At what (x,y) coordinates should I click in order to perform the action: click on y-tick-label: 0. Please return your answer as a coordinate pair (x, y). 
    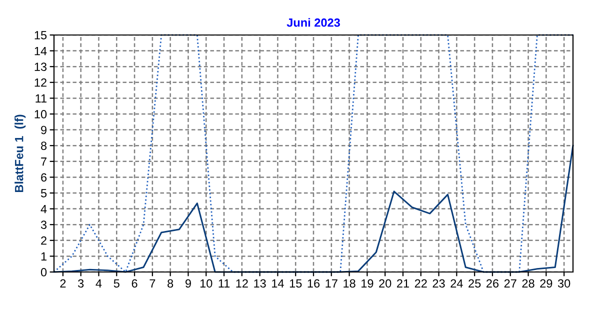
    Looking at the image, I should click on (43, 272).